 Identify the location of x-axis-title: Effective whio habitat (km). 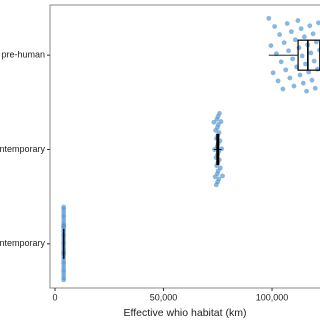
(185, 313).